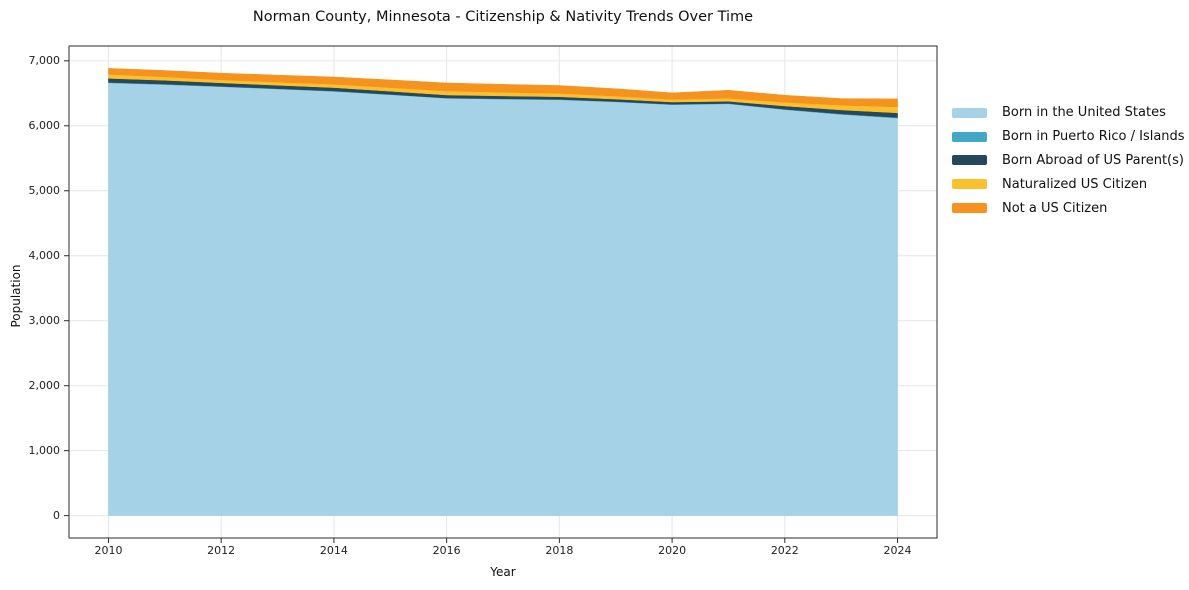 The width and height of the screenshot is (1189, 590). I want to click on x-tick-label: 2012, so click(221, 550).